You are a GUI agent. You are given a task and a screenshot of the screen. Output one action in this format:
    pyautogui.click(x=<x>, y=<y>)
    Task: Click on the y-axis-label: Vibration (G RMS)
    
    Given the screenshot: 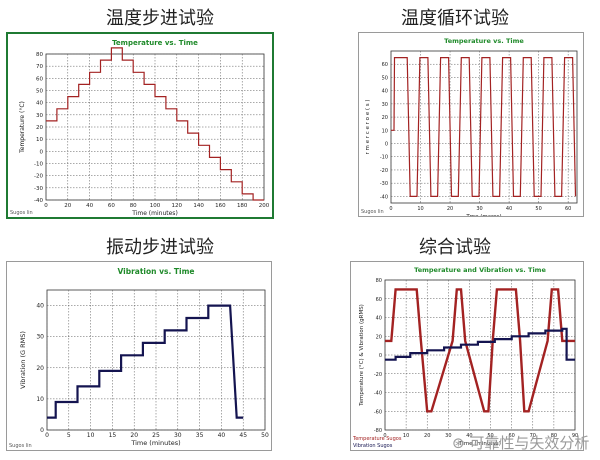 What is the action you would take?
    pyautogui.click(x=23, y=360)
    